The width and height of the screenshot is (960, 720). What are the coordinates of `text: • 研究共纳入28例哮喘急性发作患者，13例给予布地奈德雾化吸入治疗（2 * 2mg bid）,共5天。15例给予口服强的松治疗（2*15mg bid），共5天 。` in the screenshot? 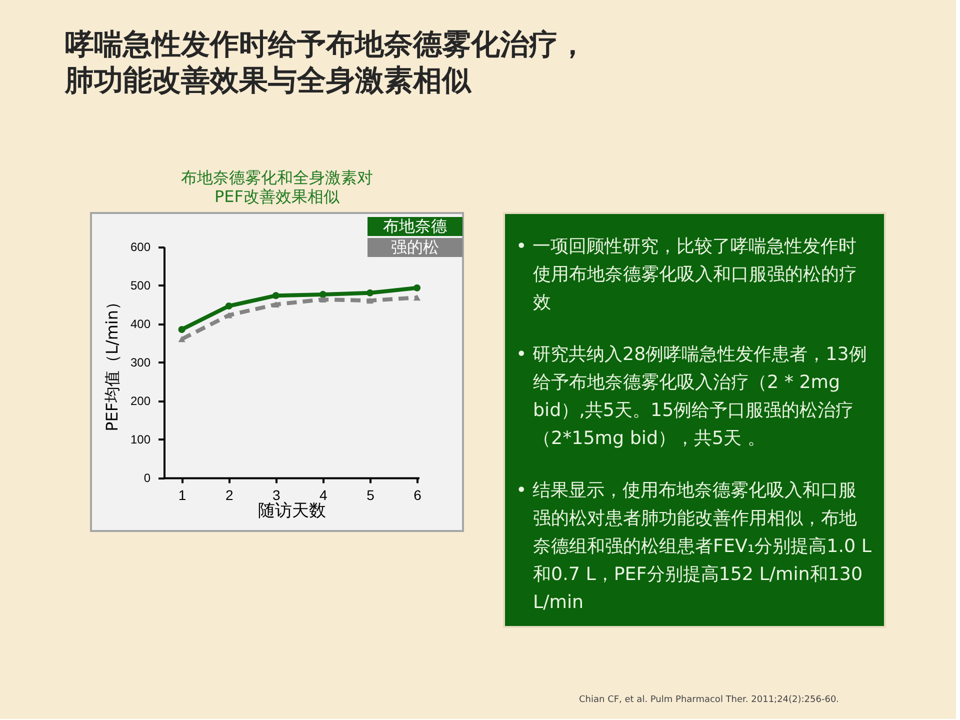 It's located at (691, 396).